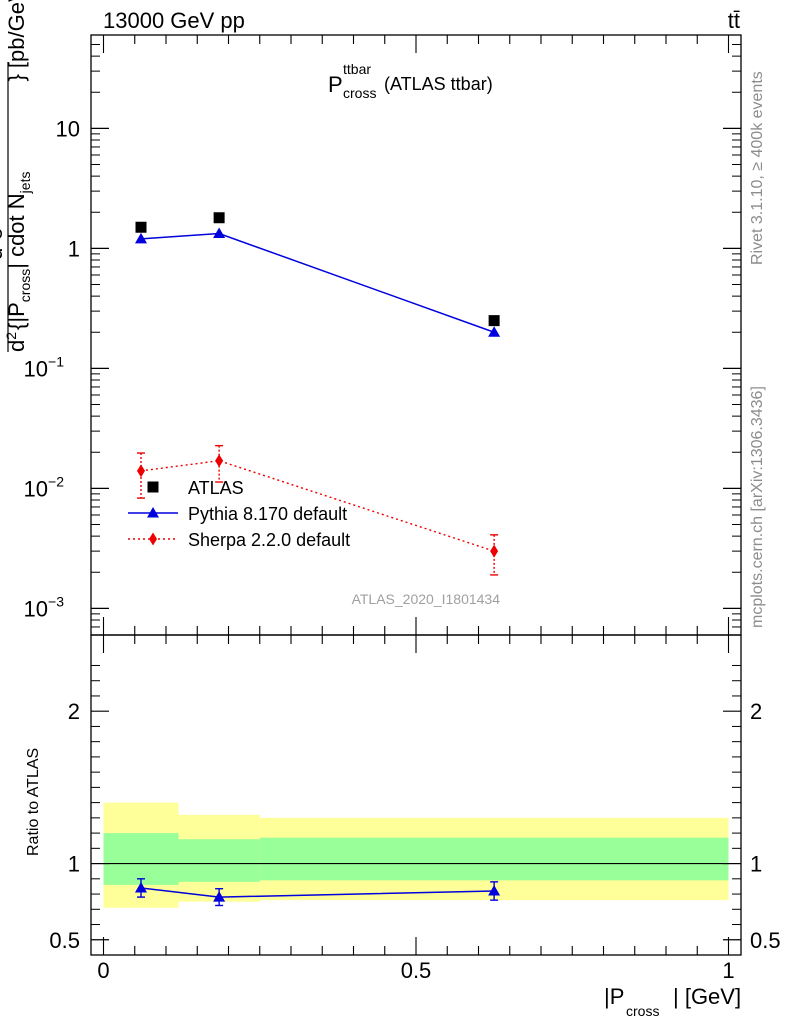 This screenshot has height=1024, width=786. I want to click on mcplots-label: mcplots.cern.ch [arXiv:1306.3436], so click(757, 507).